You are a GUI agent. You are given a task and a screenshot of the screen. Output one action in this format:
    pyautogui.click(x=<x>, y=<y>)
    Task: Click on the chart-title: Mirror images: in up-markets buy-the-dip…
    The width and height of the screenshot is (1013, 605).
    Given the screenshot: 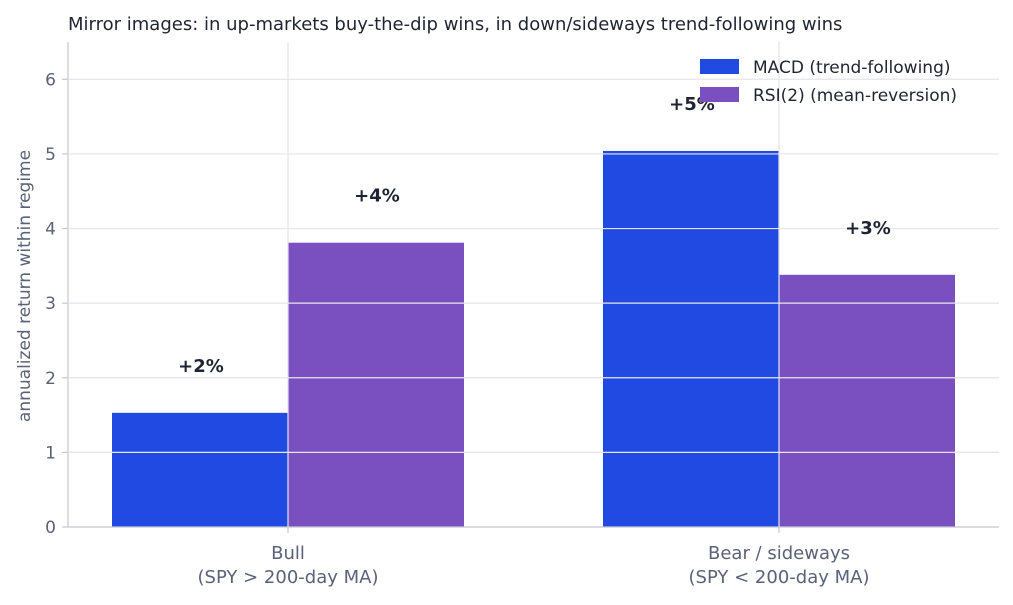 What is the action you would take?
    pyautogui.click(x=455, y=24)
    